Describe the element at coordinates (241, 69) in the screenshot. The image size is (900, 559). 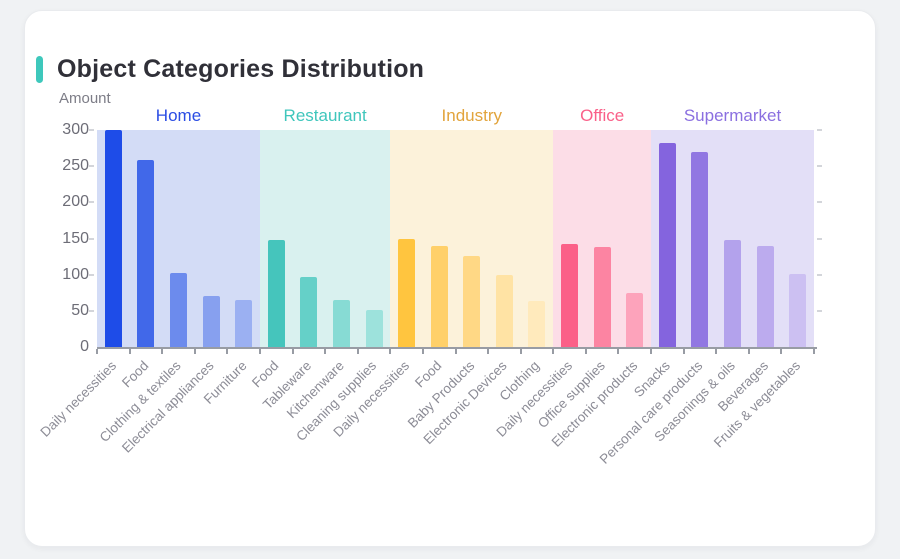
I see `chart-title: Object Categories Distribution` at that location.